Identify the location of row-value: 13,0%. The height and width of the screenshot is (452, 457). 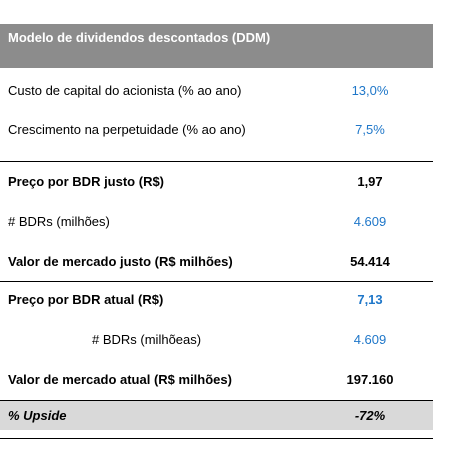
(370, 90).